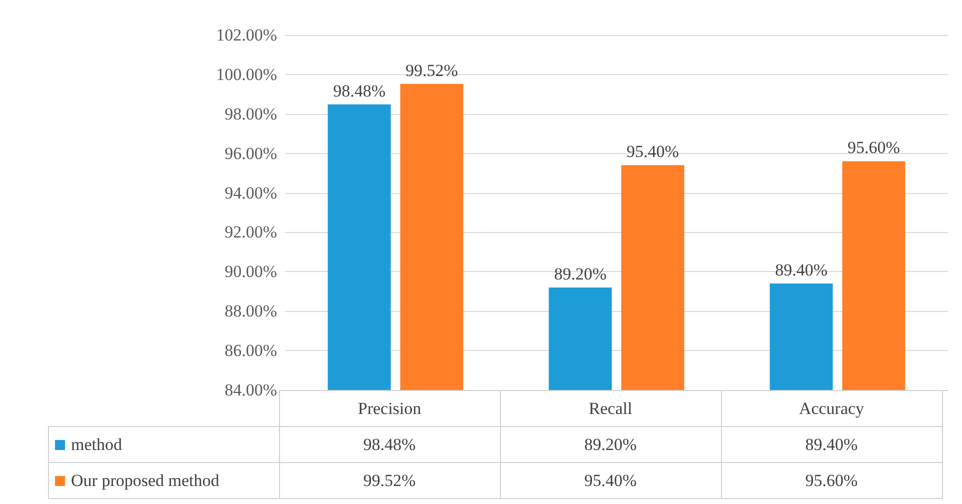 This screenshot has height=504, width=962. Describe the element at coordinates (801, 270) in the screenshot. I see `text: 89.40%` at that location.